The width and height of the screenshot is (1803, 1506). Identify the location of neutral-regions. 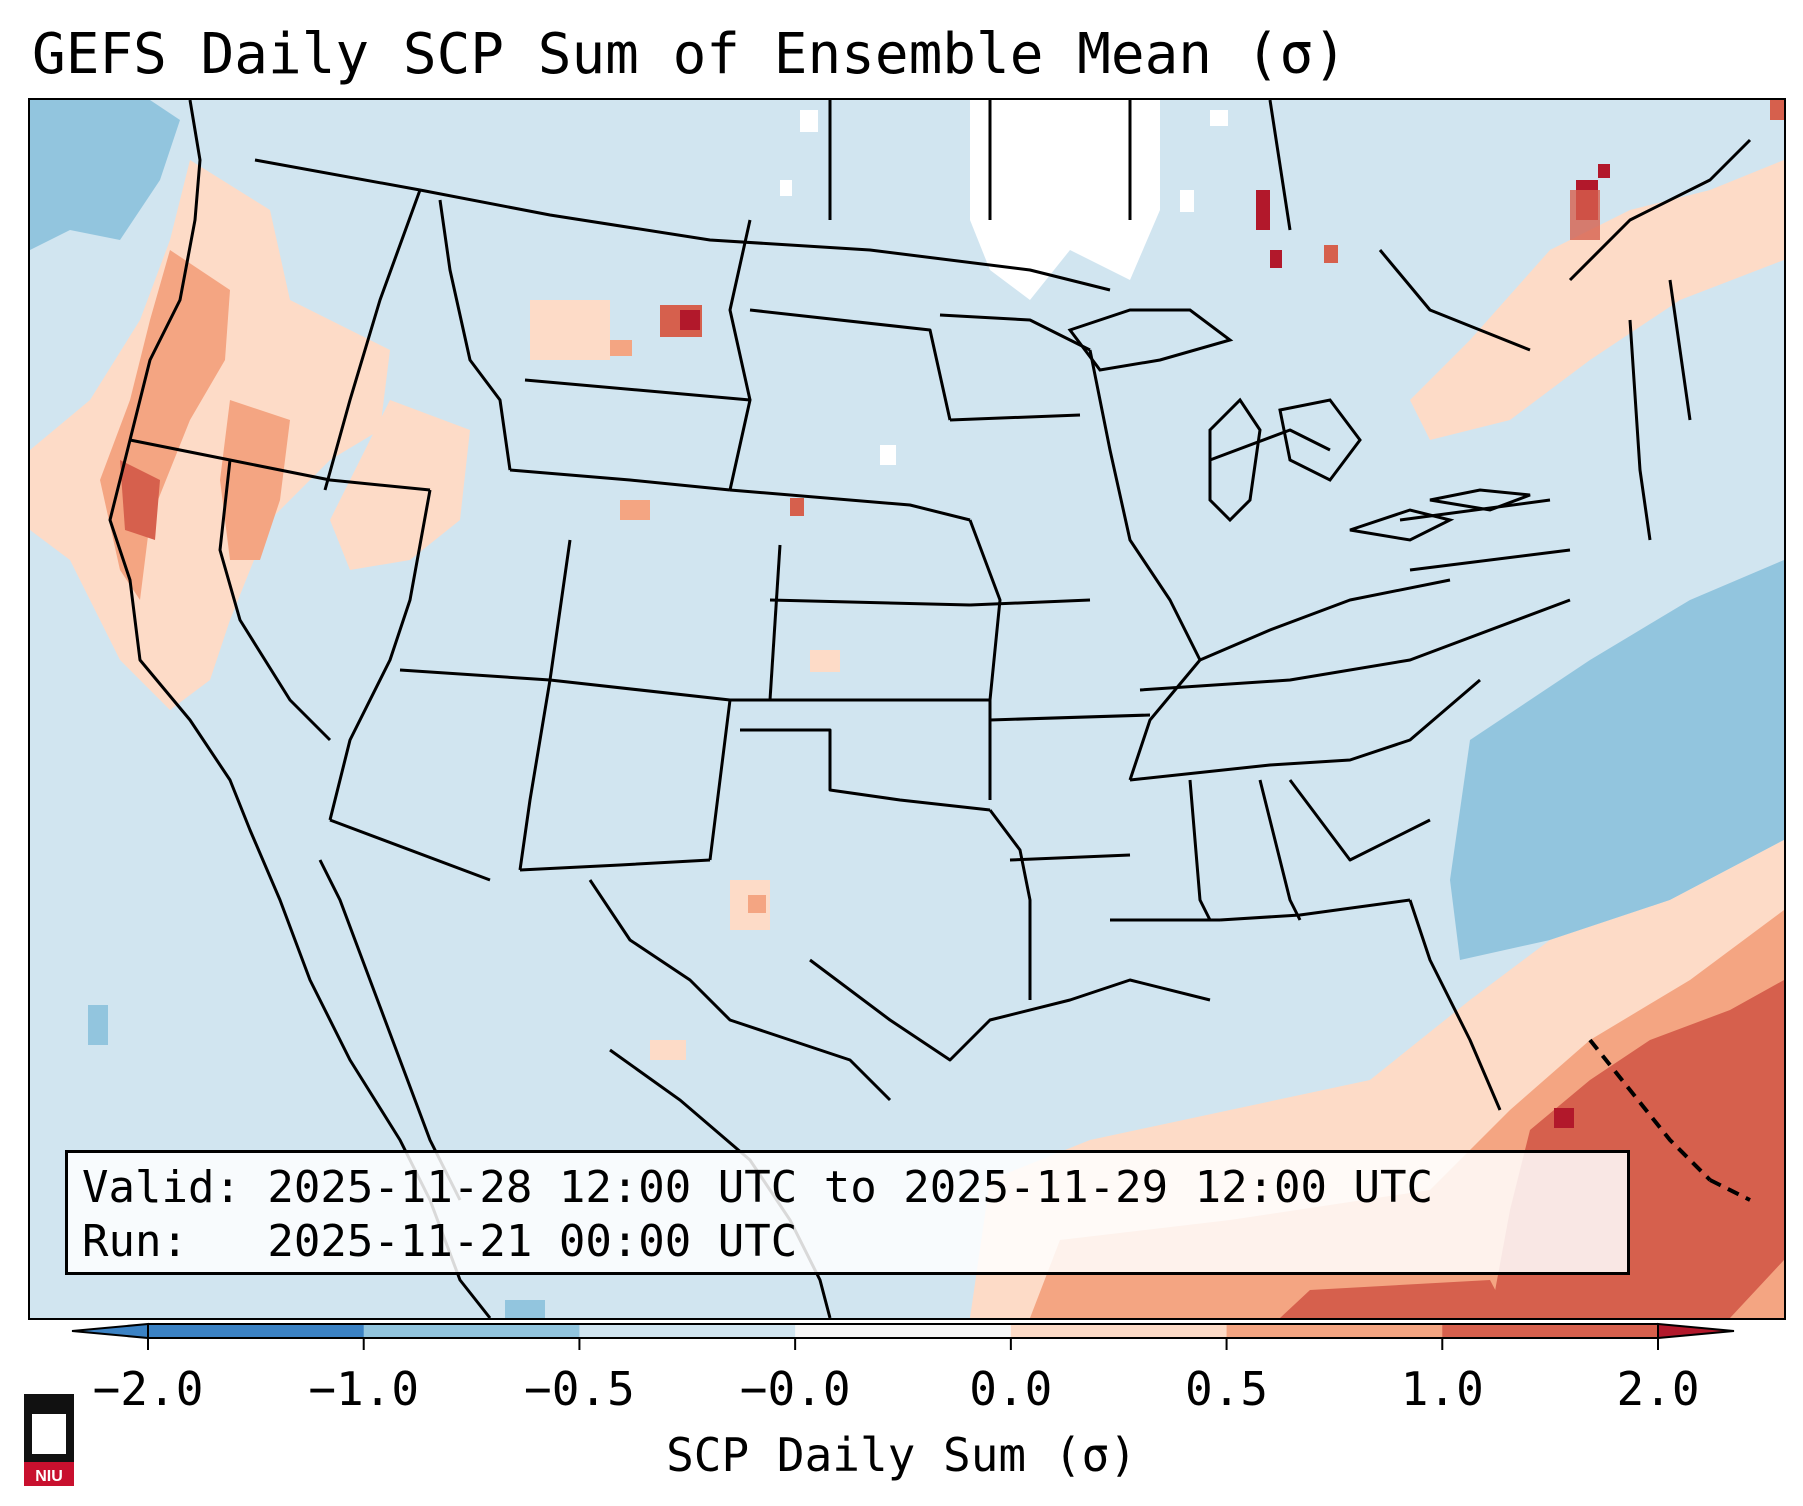
(1004, 282).